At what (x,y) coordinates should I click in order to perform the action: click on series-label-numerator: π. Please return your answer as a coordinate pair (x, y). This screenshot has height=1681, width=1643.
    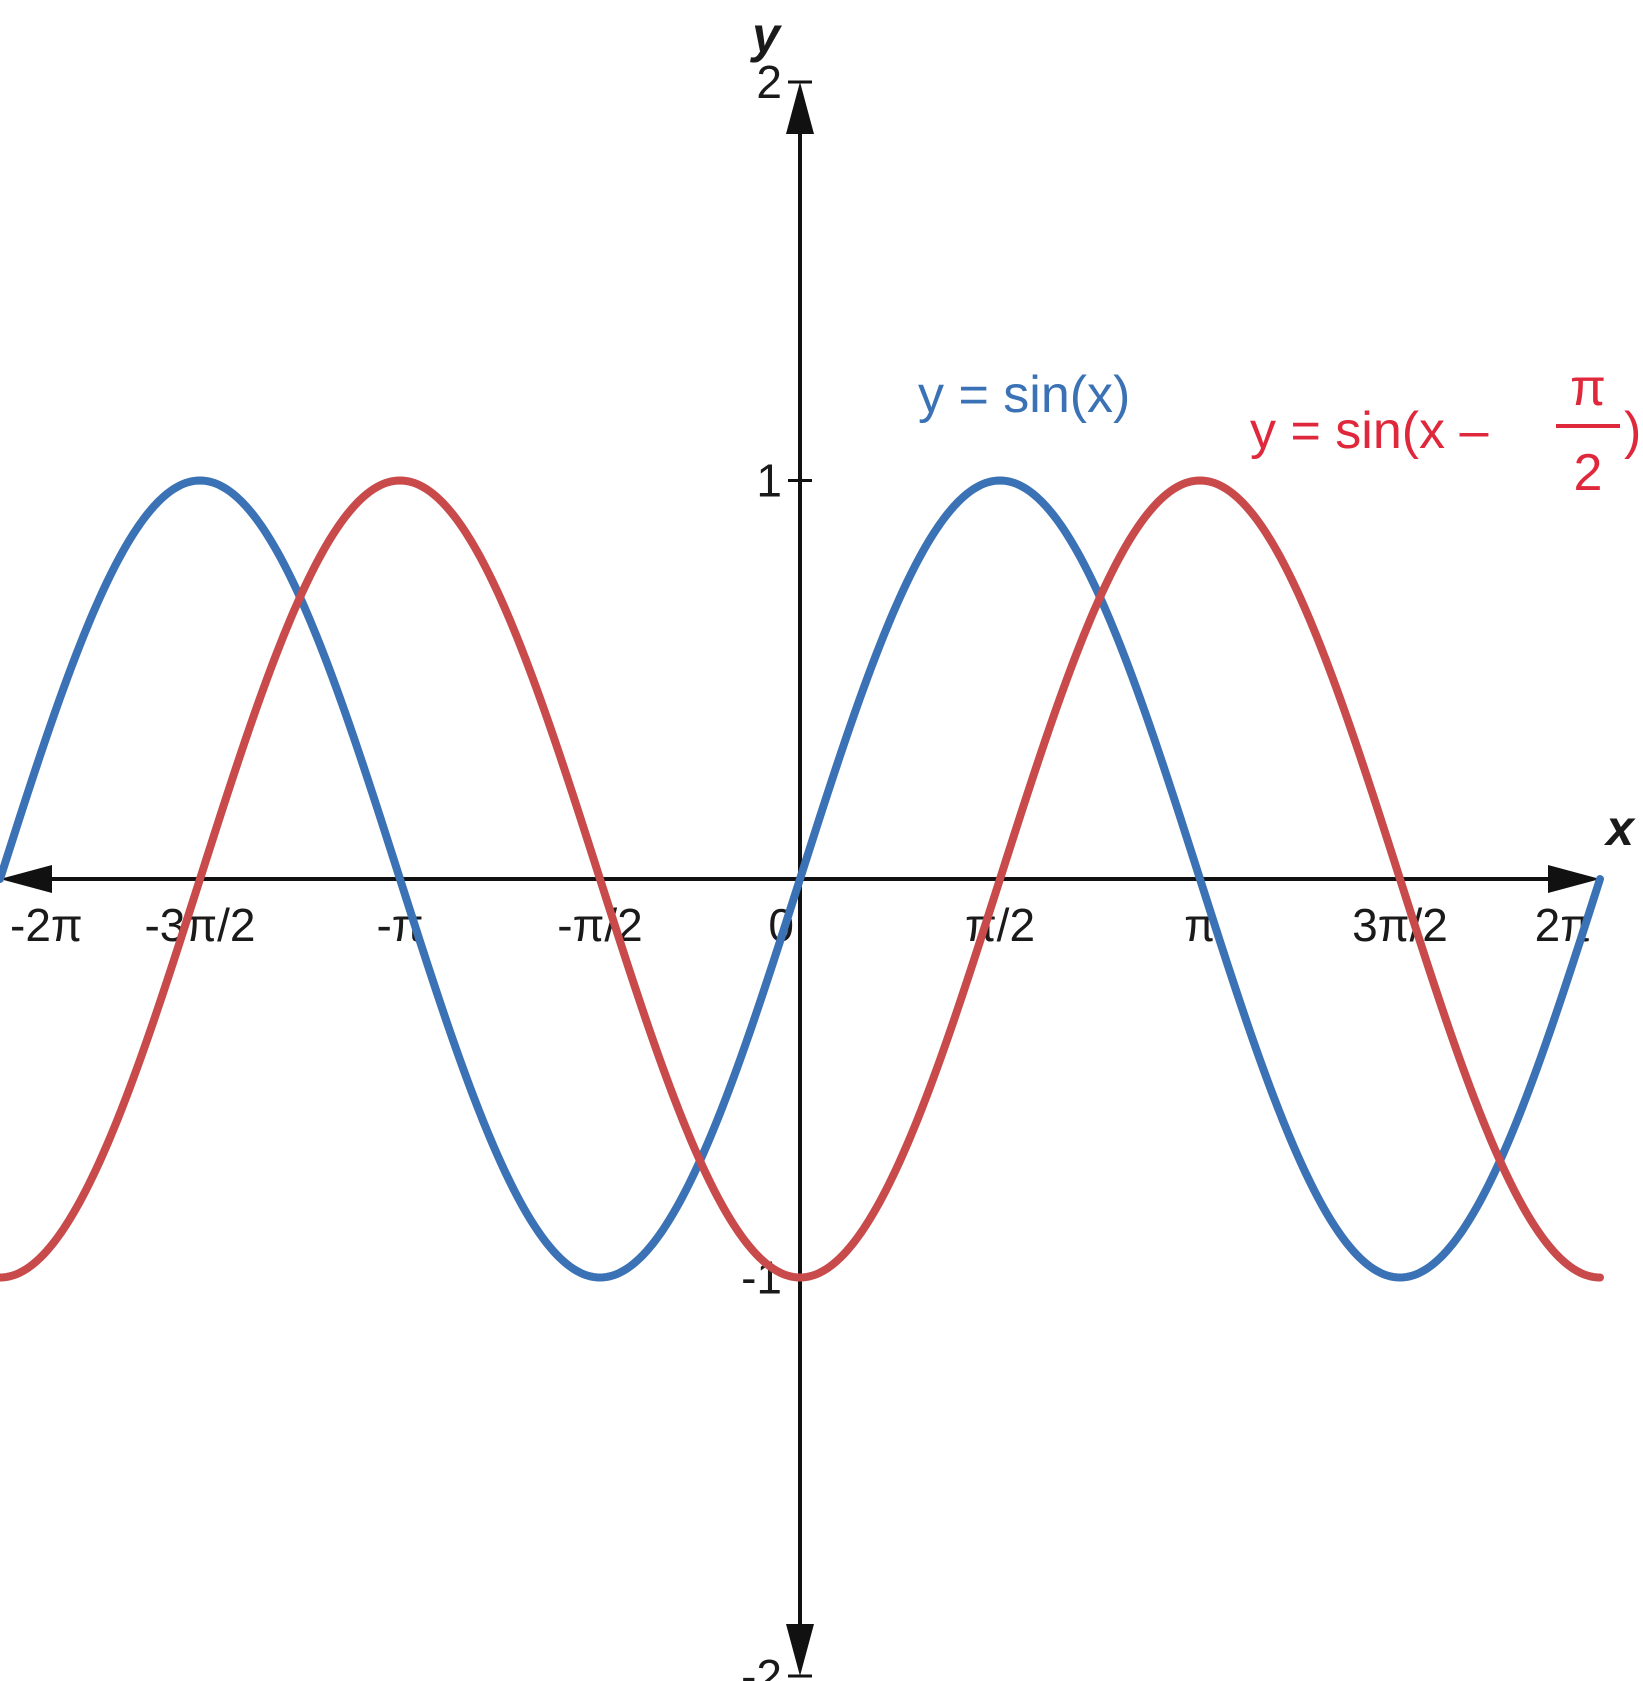
    Looking at the image, I should click on (1588, 388).